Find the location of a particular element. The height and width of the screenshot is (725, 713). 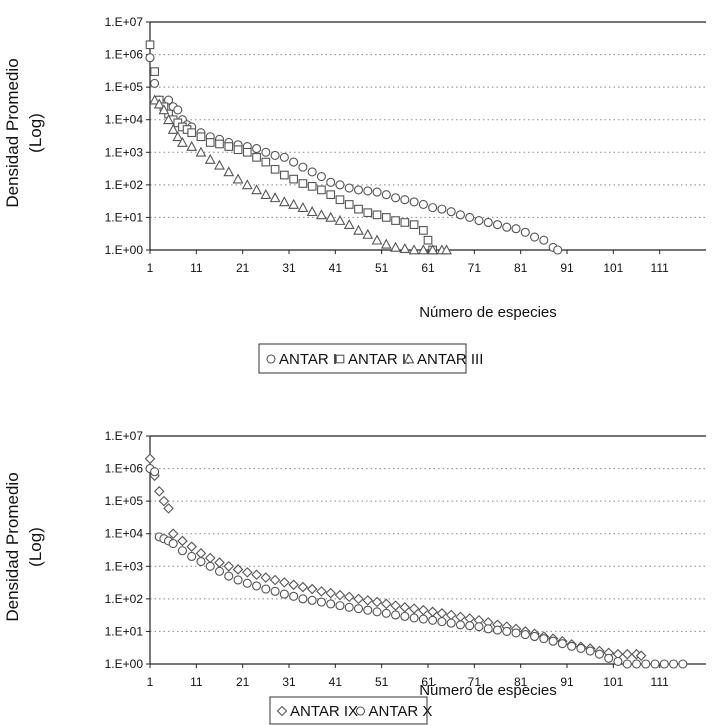

y-axis-label: Densidad Promedio (Log) is located at coordinates (24, 132).